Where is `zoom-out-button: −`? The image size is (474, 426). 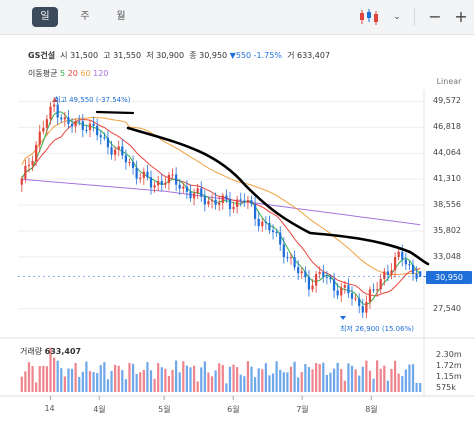
zoom-out-button: − is located at coordinates (435, 16).